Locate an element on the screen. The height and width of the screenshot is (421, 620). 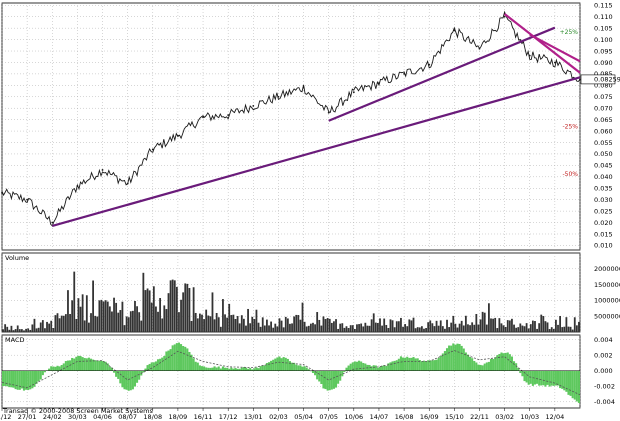
volume-y-tick-label: 10000000 is located at coordinates (607, 301).